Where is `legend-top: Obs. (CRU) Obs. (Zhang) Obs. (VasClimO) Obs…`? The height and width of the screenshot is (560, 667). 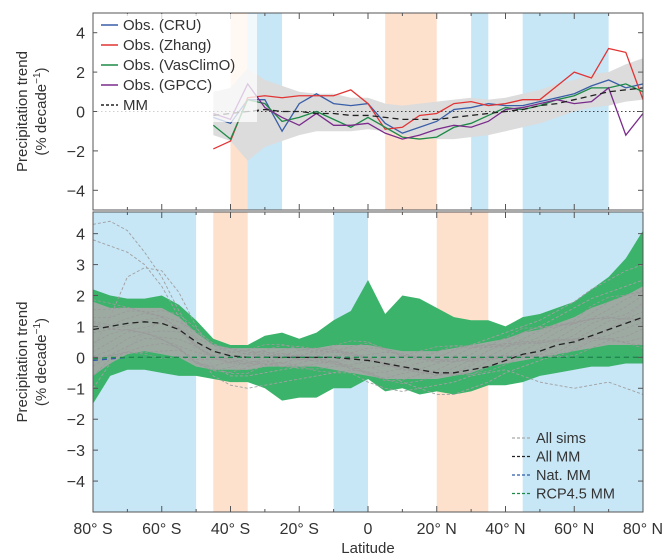
legend-top: Obs. (CRU) Obs. (Zhang) Obs. (VasClimO) Obs… is located at coordinates (177, 68).